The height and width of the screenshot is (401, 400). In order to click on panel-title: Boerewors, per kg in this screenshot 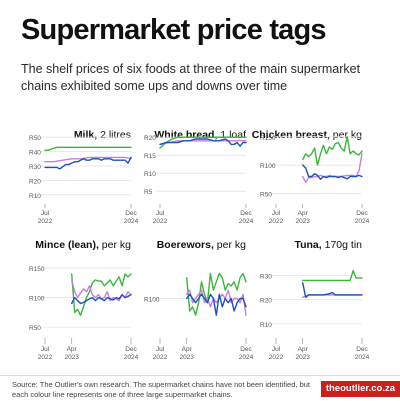, I will do `click(201, 245)`.